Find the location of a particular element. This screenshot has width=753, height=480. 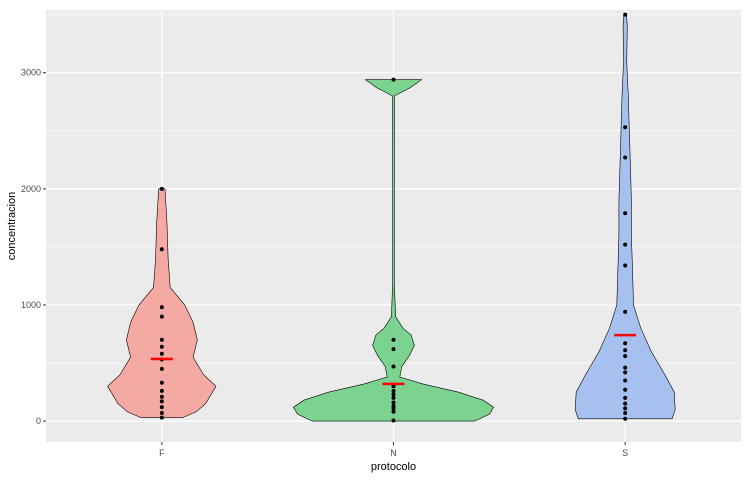

mean-markers is located at coordinates (393, 359).